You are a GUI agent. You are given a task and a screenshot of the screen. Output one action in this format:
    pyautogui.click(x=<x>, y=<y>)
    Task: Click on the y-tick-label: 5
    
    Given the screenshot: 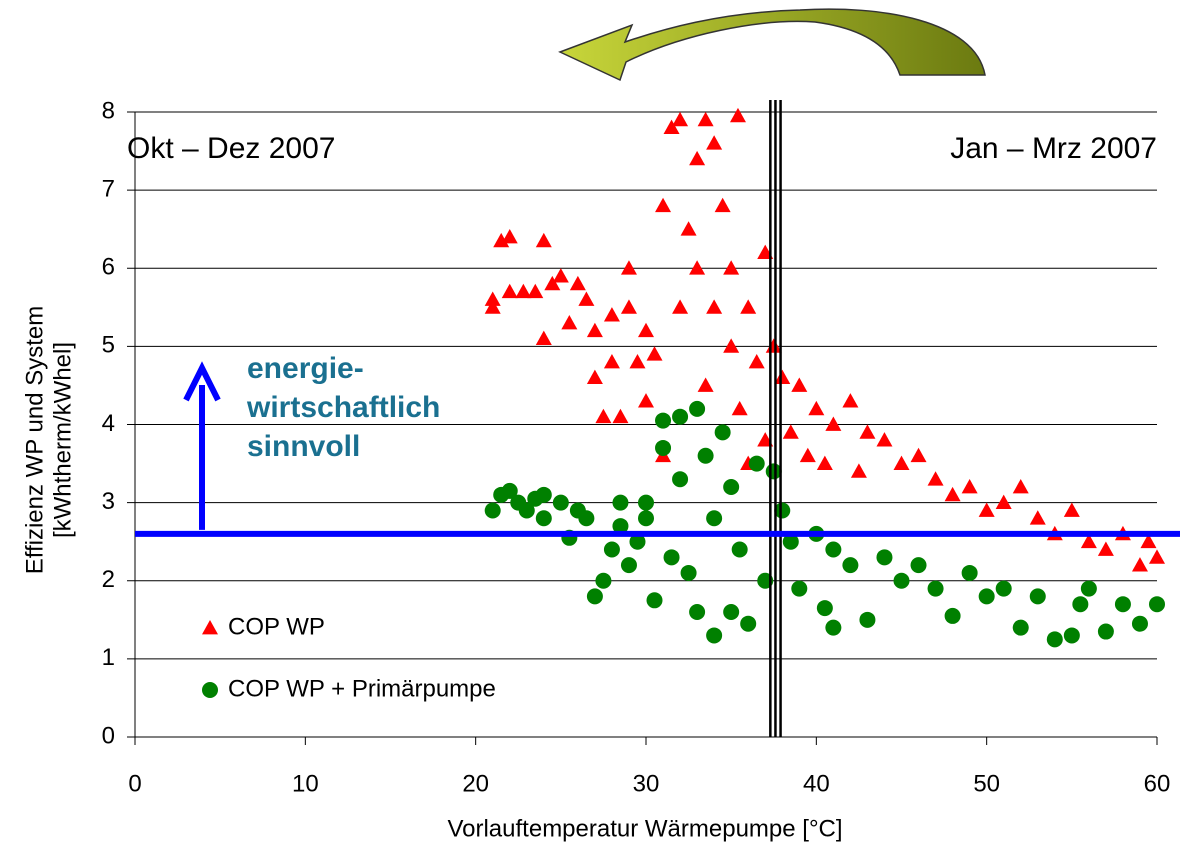 What is the action you would take?
    pyautogui.click(x=108, y=345)
    